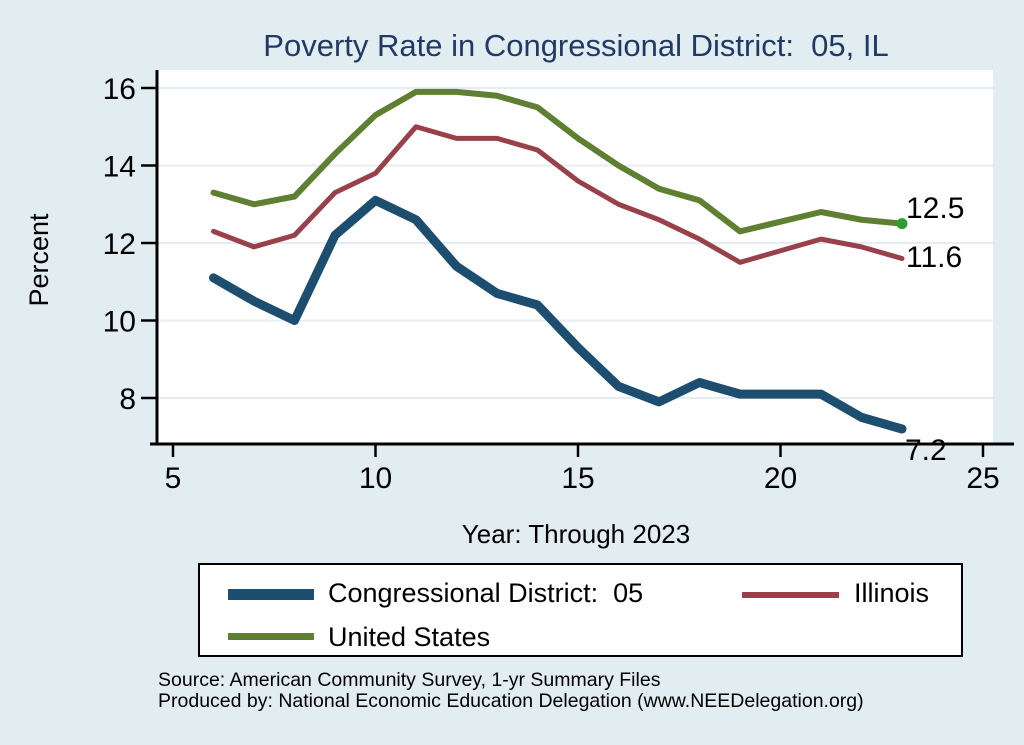 This screenshot has width=1024, height=745. What do you see at coordinates (409, 637) in the screenshot?
I see `legend-label-united-states: United States` at bounding box center [409, 637].